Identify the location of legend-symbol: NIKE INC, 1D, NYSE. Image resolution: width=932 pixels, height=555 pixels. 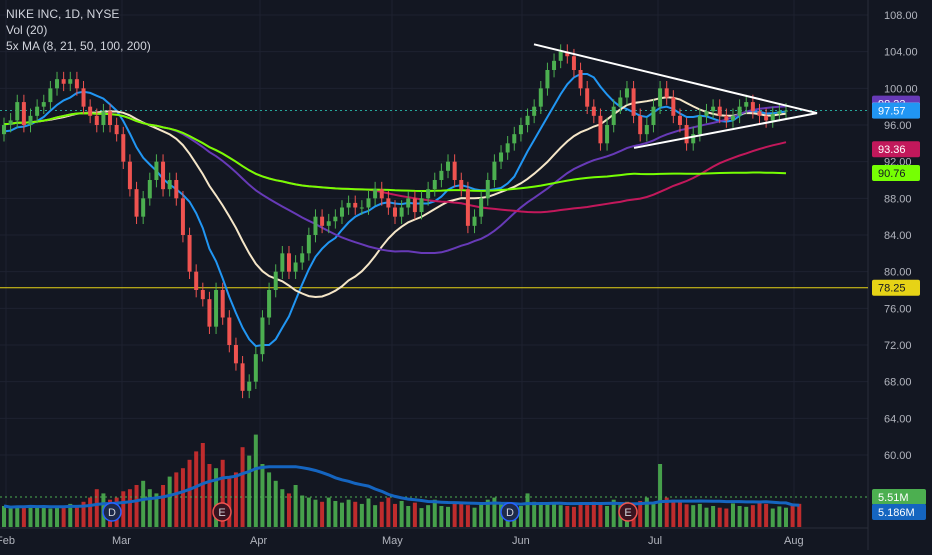
(63, 14).